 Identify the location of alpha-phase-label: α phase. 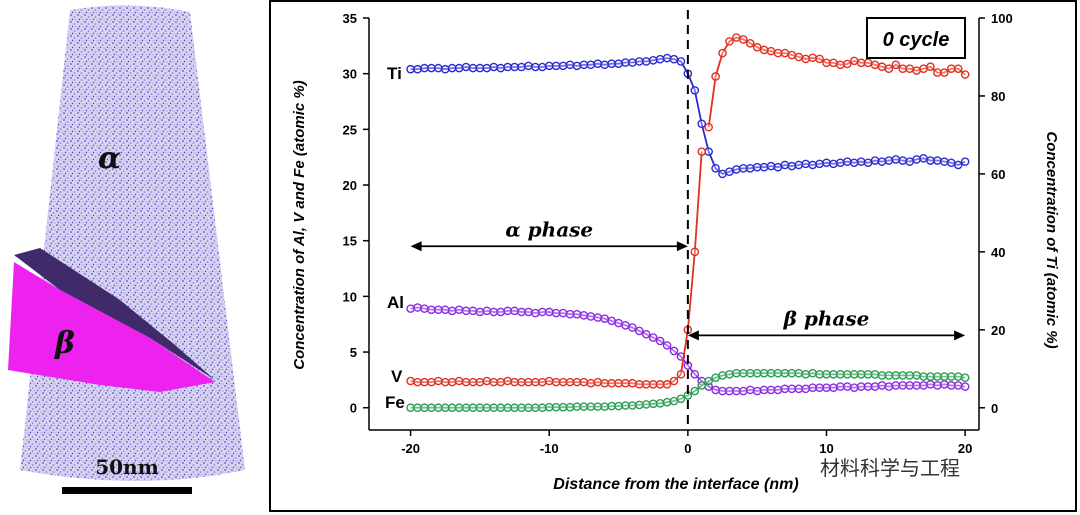
(549, 229).